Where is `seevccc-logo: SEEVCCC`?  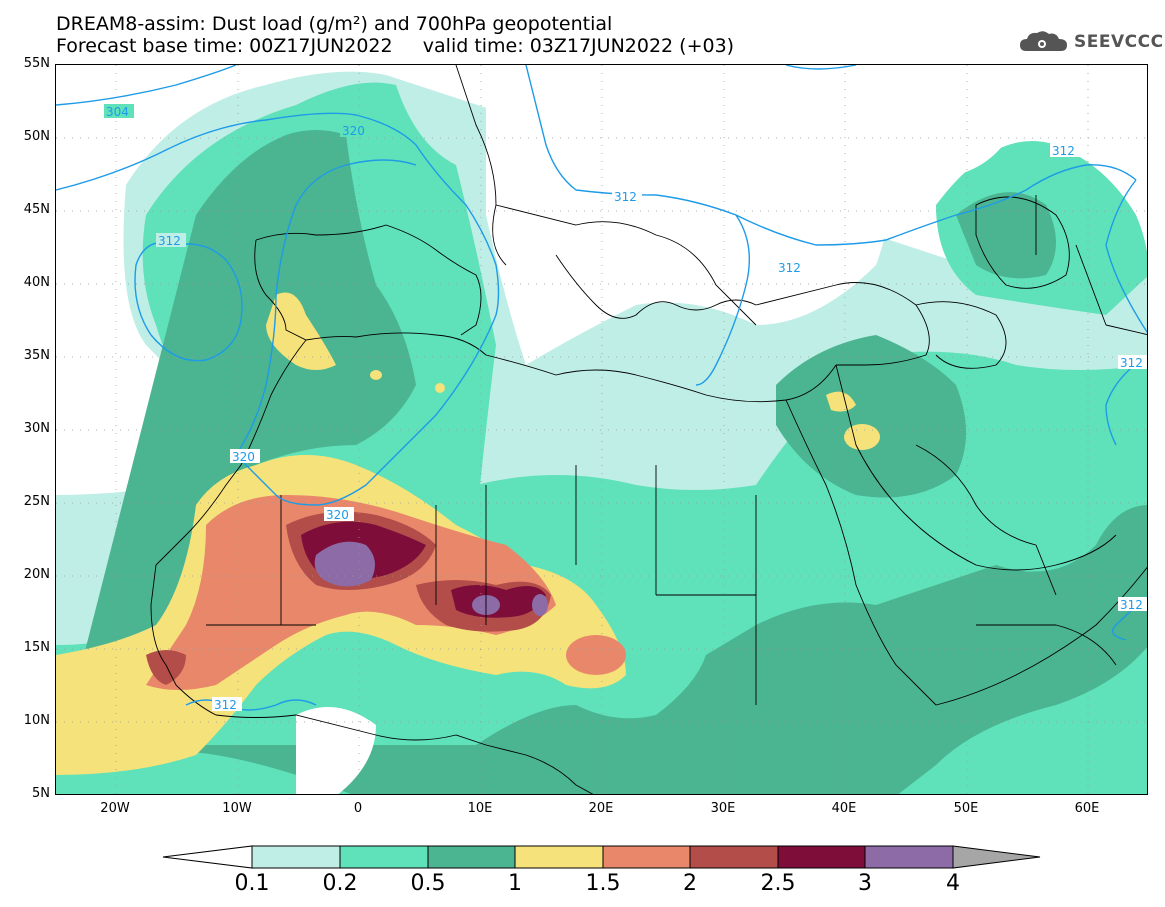 seevccc-logo: SEEVCCC is located at coordinates (1091, 42).